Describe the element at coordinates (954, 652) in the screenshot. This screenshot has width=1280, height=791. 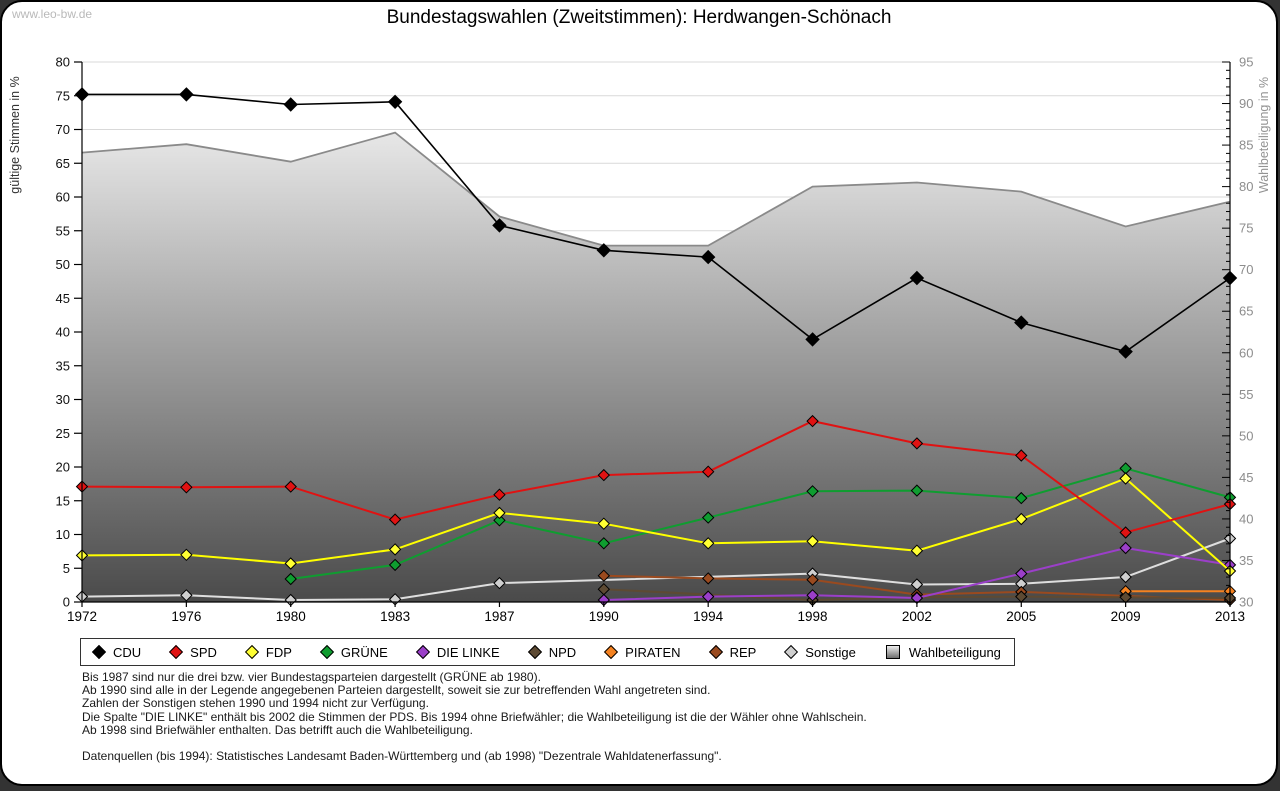
I see `legend-label: Wahlbeteiligung` at that location.